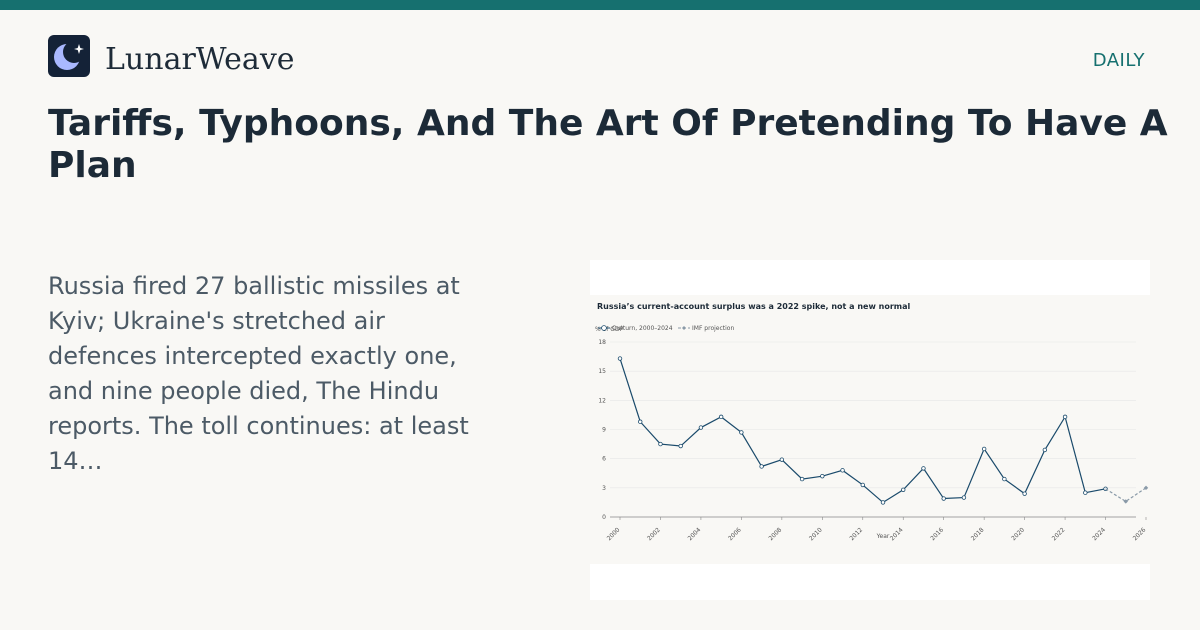 The width and height of the screenshot is (1200, 630). What do you see at coordinates (937, 534) in the screenshot?
I see `x-tick-label: 2016` at bounding box center [937, 534].